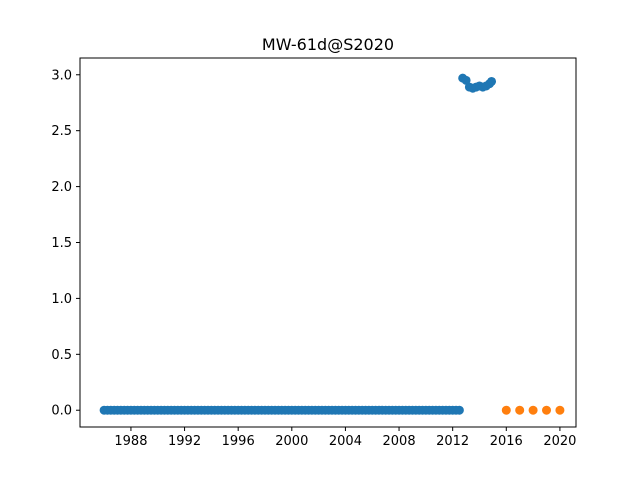 This screenshot has height=480, width=640. Describe the element at coordinates (291, 441) in the screenshot. I see `x-tick-label: 2000` at that location.